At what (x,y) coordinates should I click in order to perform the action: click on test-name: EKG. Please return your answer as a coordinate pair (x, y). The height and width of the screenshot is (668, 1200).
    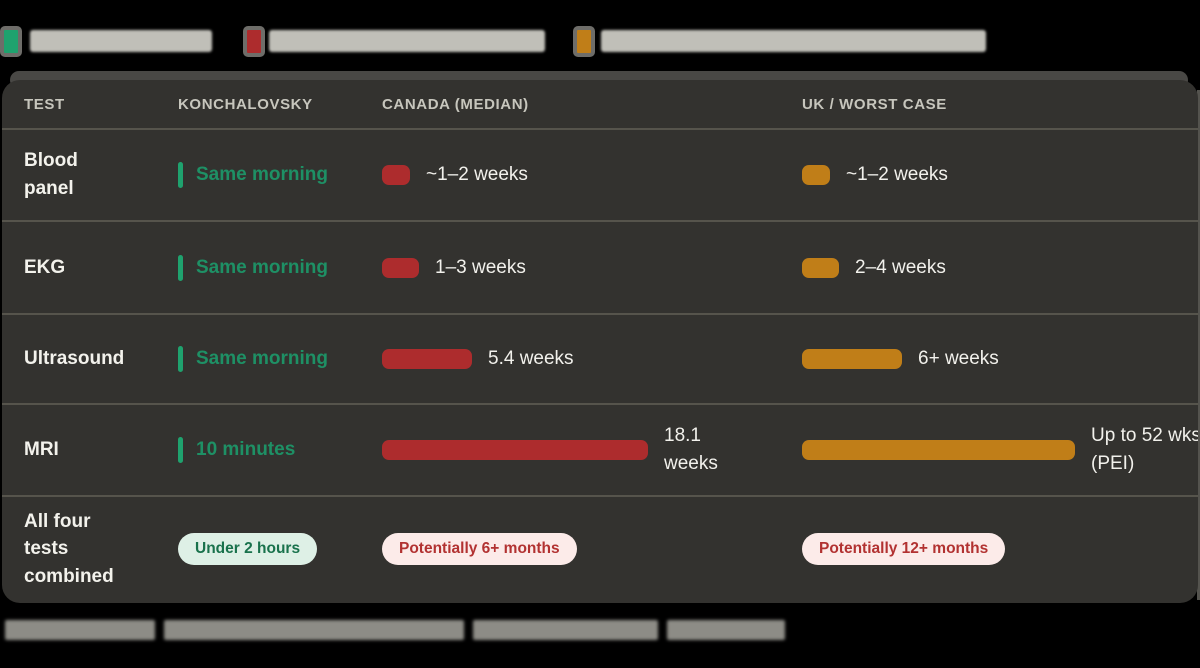
    Looking at the image, I should click on (45, 267).